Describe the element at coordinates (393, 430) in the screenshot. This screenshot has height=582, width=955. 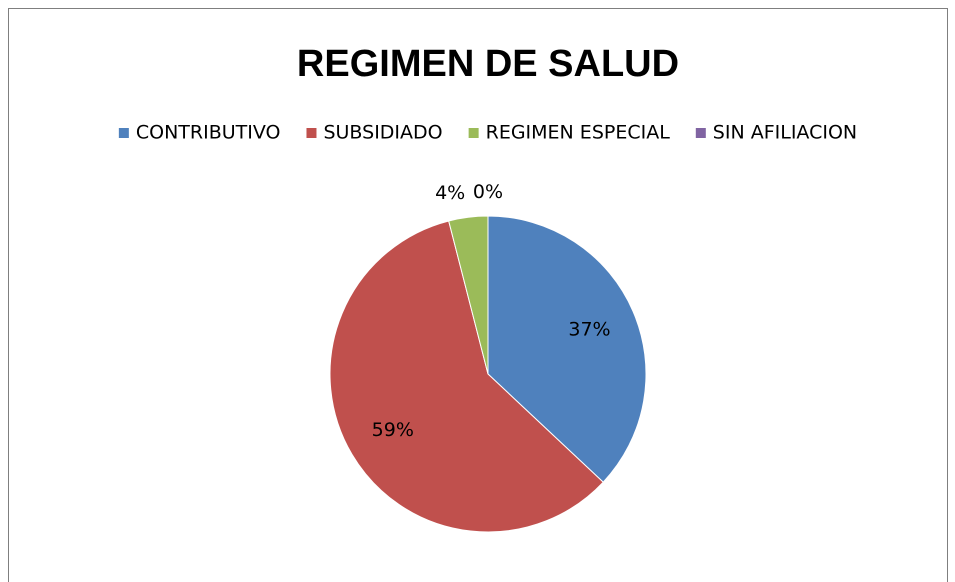
I see `slice-label: 59%` at that location.